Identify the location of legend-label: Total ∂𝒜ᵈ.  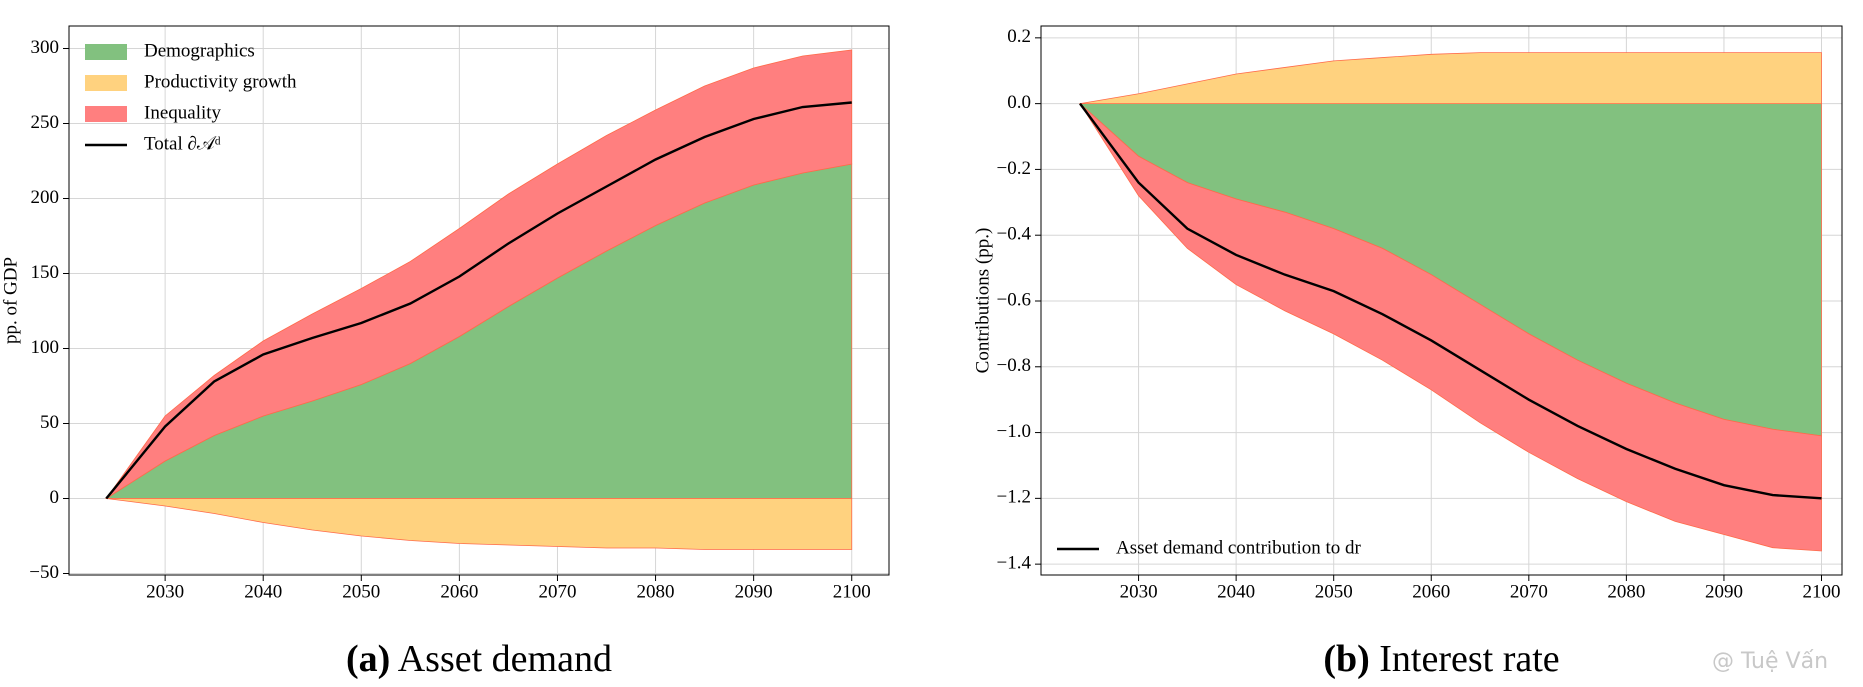
(182, 143).